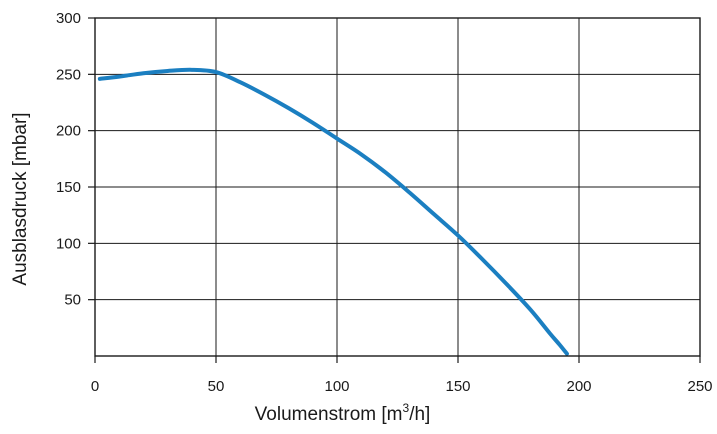  I want to click on y-tick-label: 250, so click(68, 74).